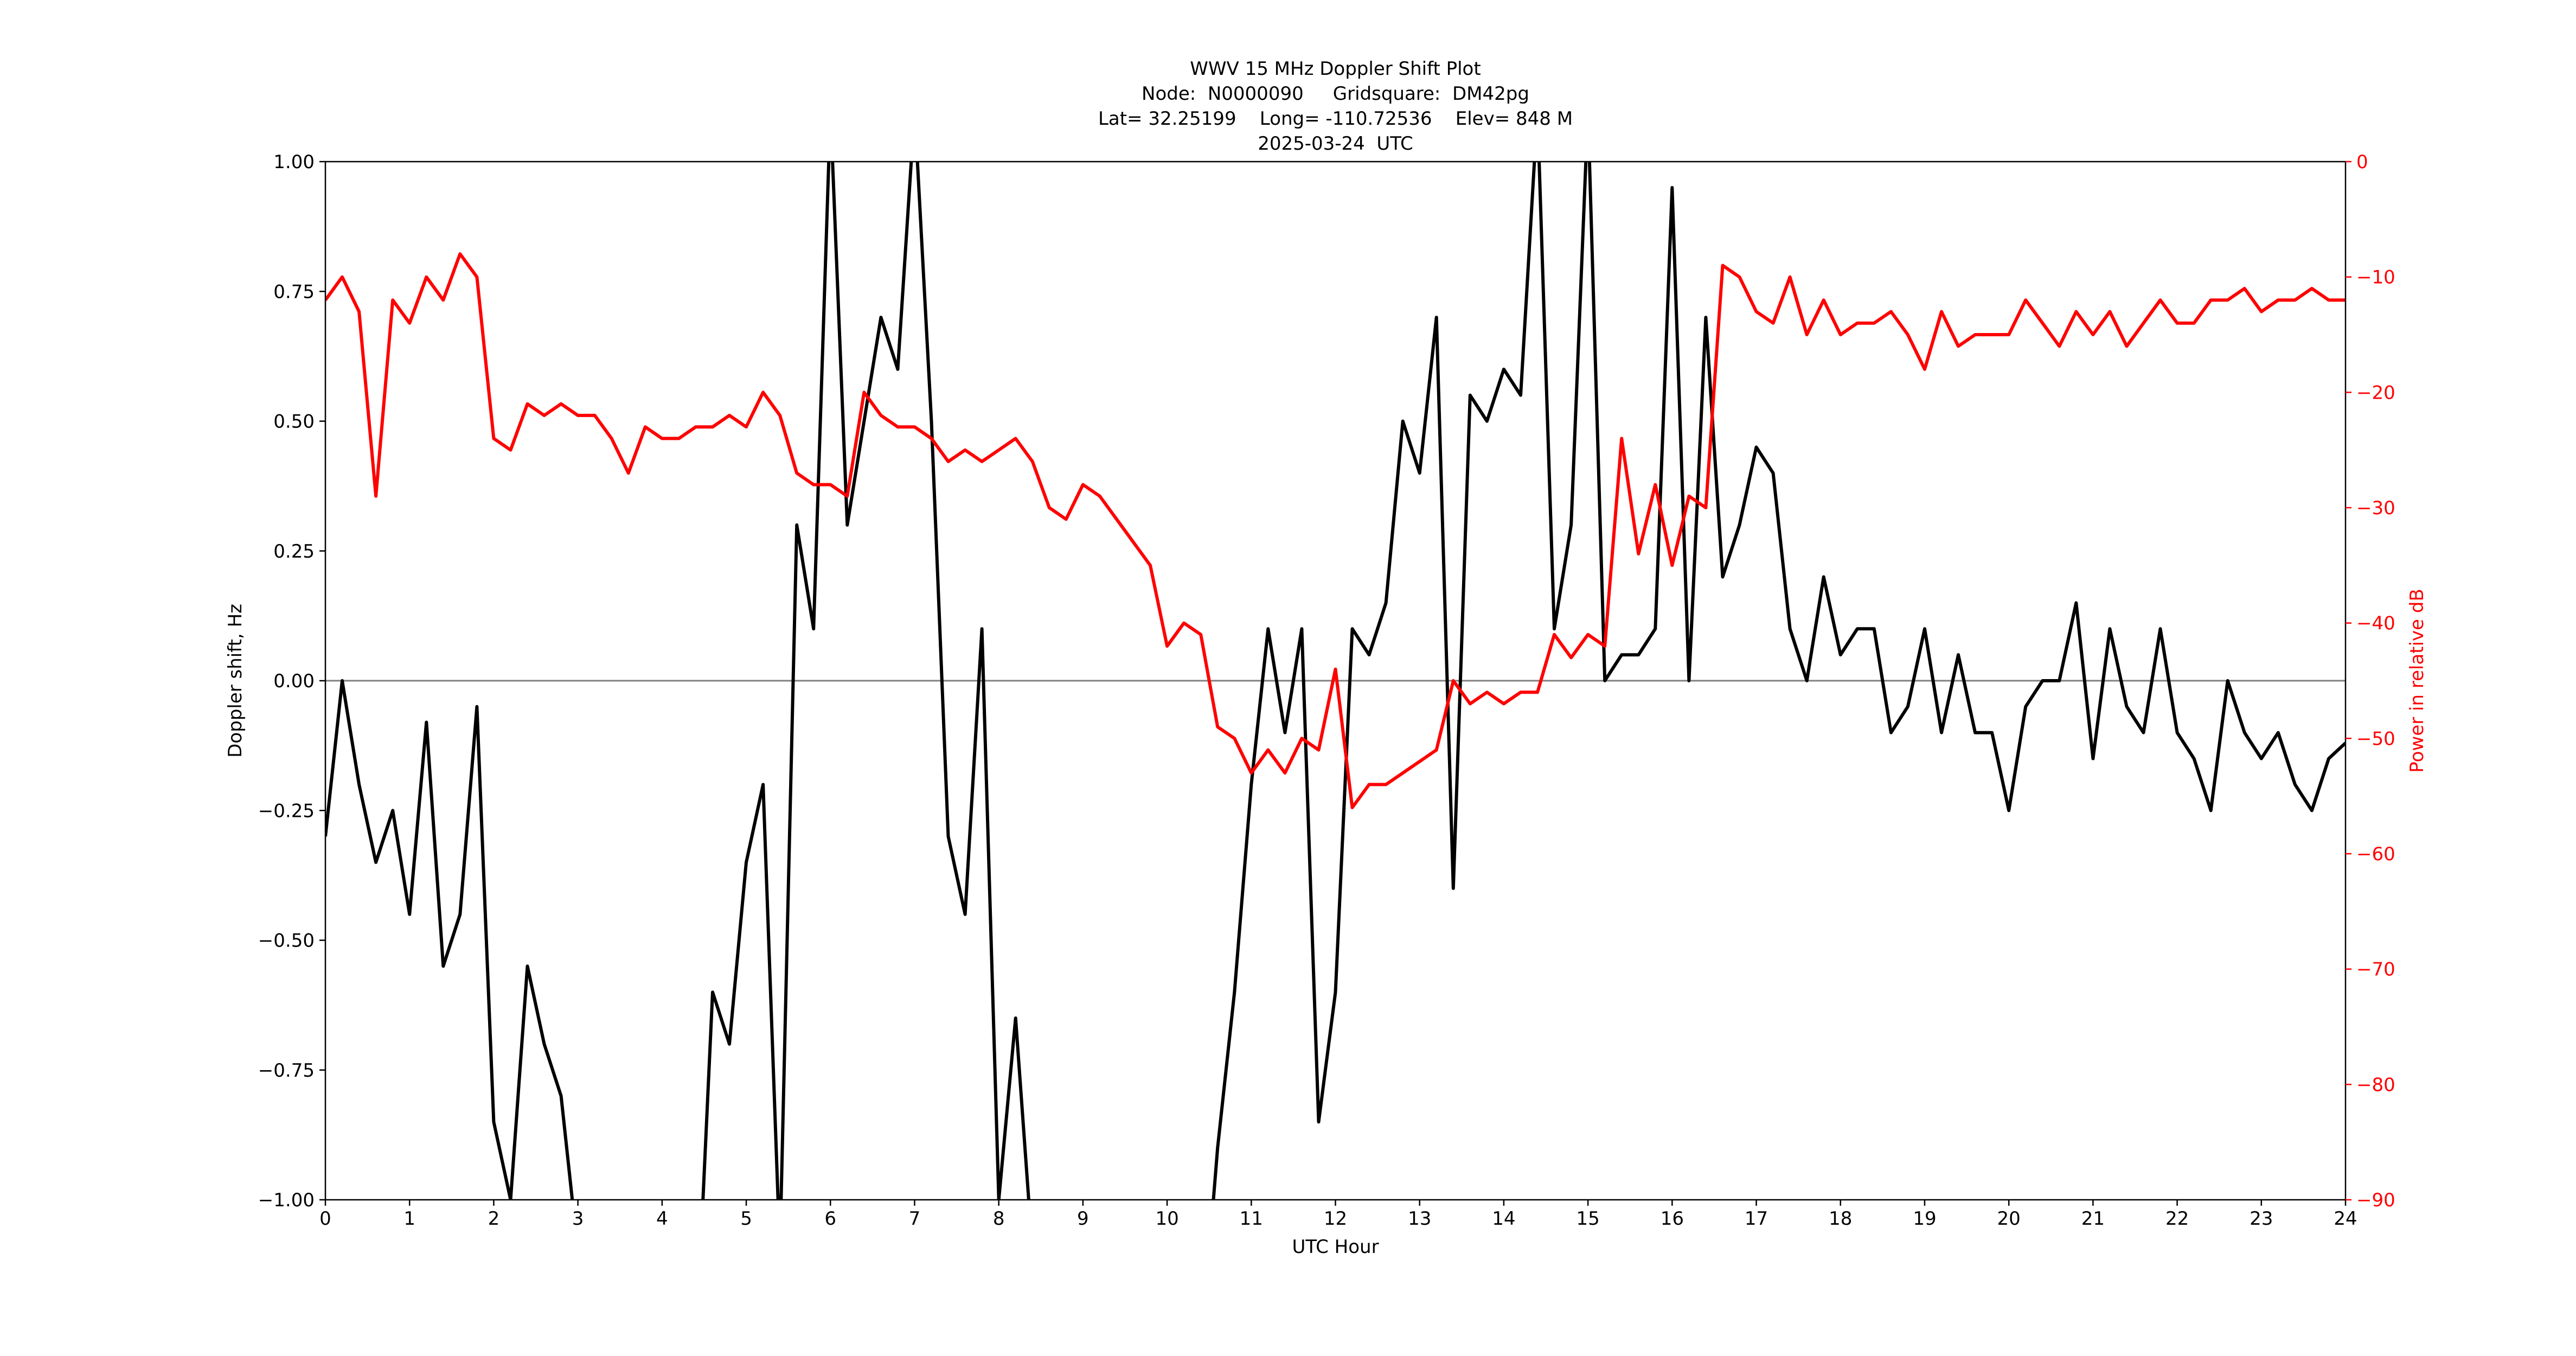 The width and height of the screenshot is (2576, 1356). Describe the element at coordinates (2345, 1219) in the screenshot. I see `x-tick-label: 24` at that location.